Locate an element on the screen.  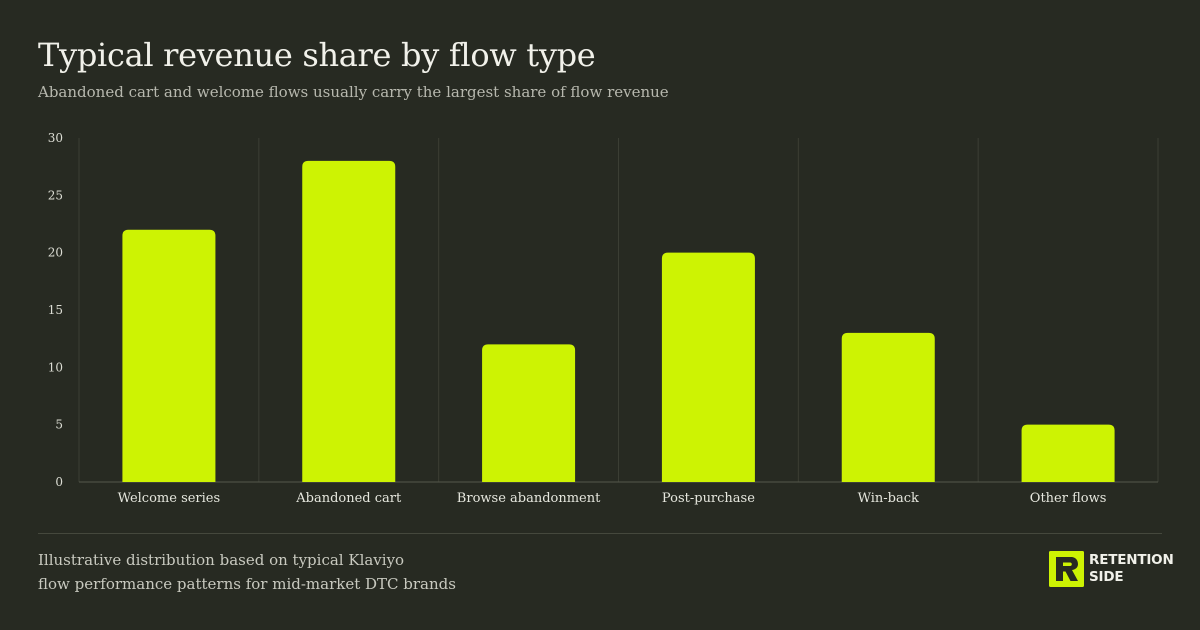
brand-line-2: SIDE is located at coordinates (1106, 577).